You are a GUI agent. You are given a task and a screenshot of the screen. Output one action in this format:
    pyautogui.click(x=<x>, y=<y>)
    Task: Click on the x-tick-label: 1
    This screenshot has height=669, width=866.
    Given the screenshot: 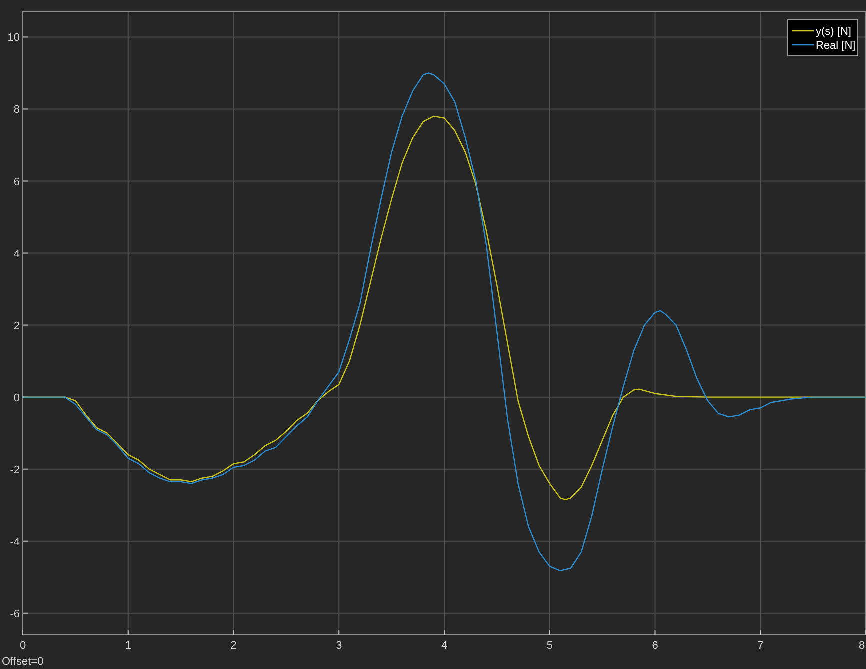 What is the action you would take?
    pyautogui.click(x=128, y=646)
    